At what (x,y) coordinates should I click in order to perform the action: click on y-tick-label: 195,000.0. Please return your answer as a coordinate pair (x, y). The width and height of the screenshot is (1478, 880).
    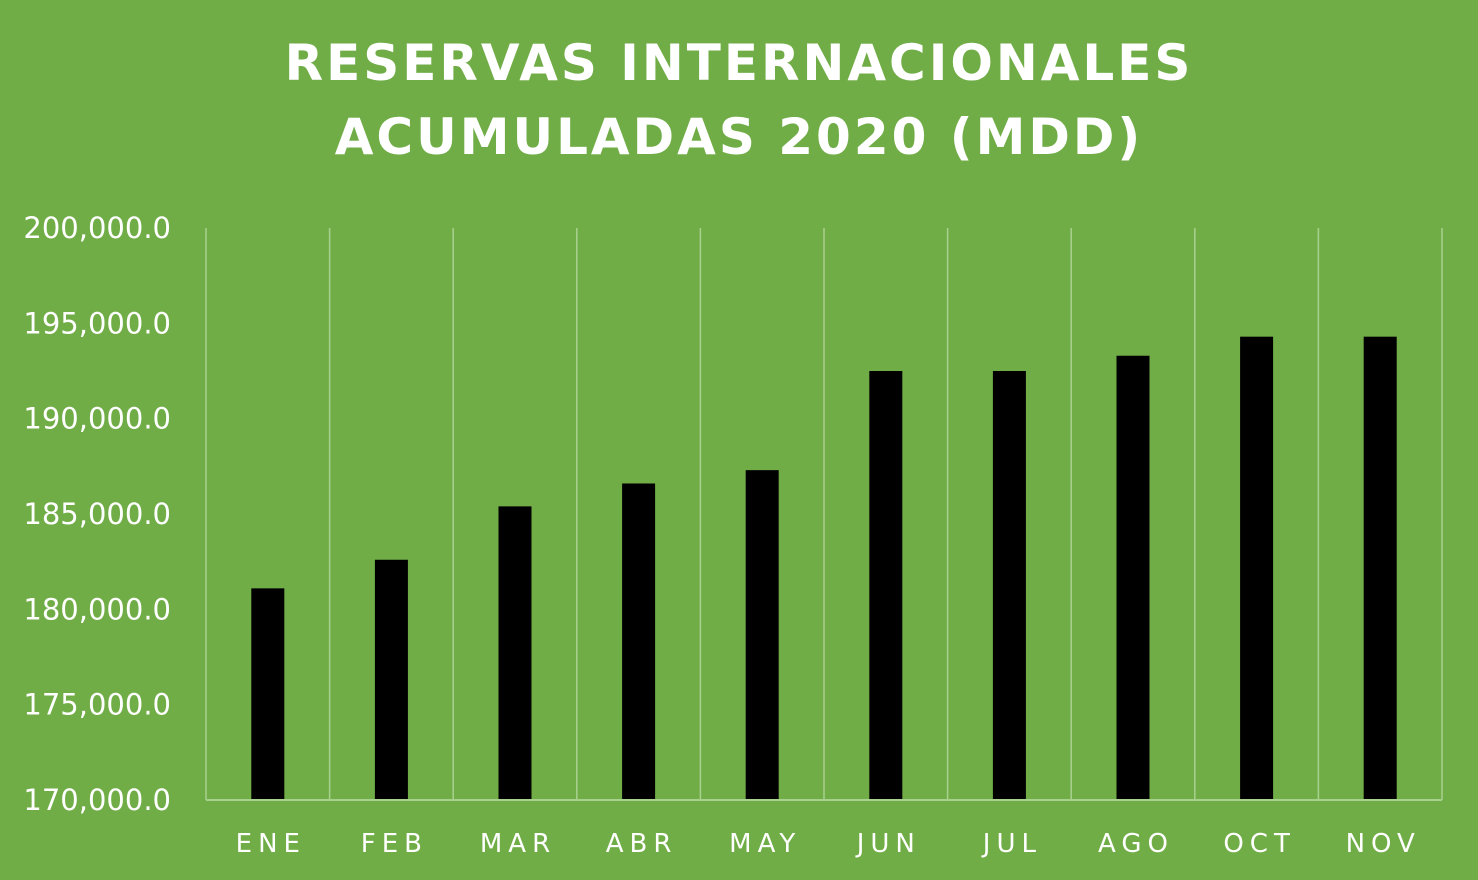
    Looking at the image, I should click on (97, 323).